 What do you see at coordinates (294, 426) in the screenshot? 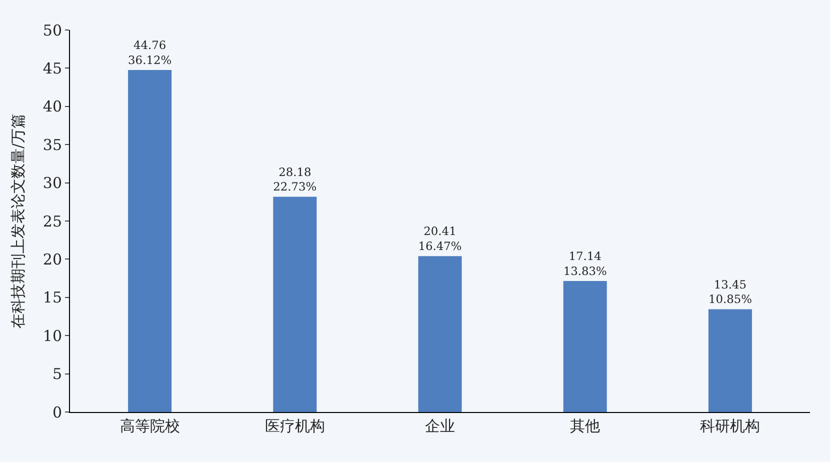
I see `x-tick-label: 医疗机构` at bounding box center [294, 426].